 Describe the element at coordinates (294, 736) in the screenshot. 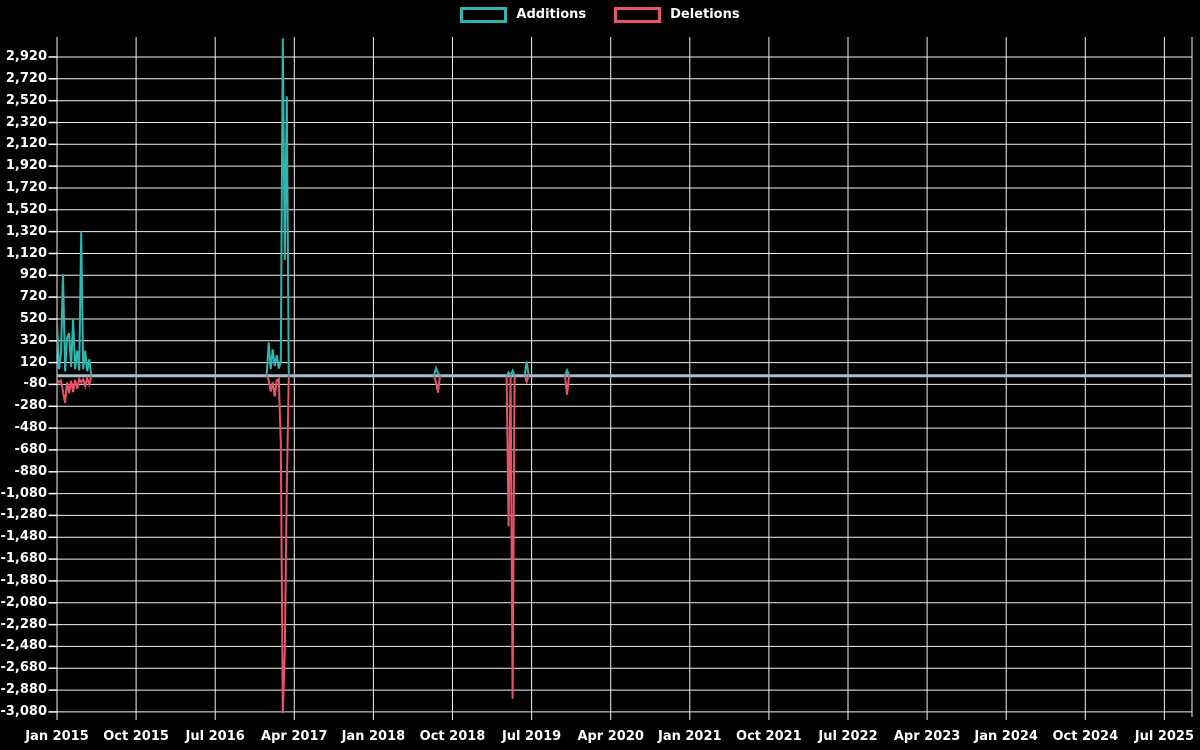

I see `x-axis-tick-label: Apr 2017` at that location.